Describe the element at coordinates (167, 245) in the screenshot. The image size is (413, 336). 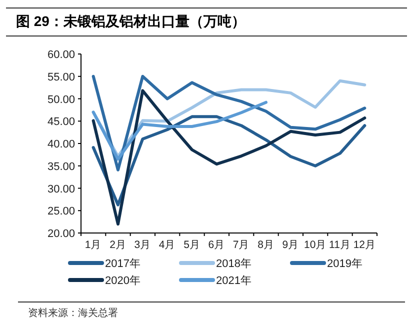
I see `x-tick-label: 4月` at that location.